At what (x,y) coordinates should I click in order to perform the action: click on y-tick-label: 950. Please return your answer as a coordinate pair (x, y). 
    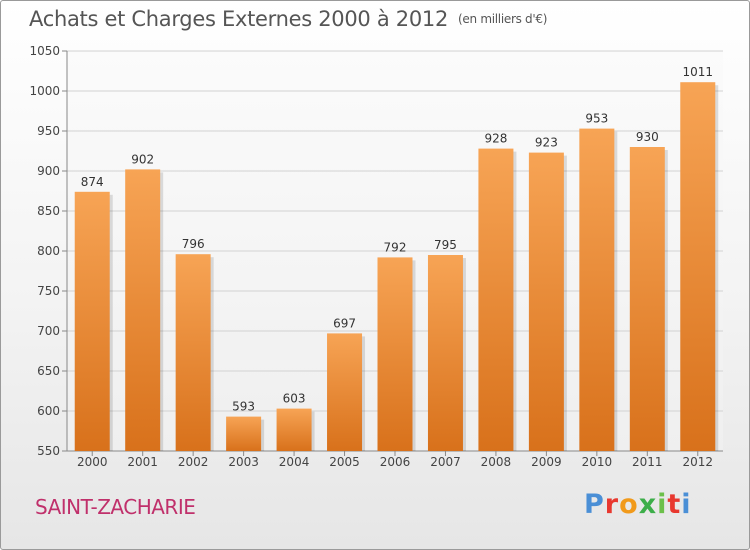
    Looking at the image, I should click on (48, 131).